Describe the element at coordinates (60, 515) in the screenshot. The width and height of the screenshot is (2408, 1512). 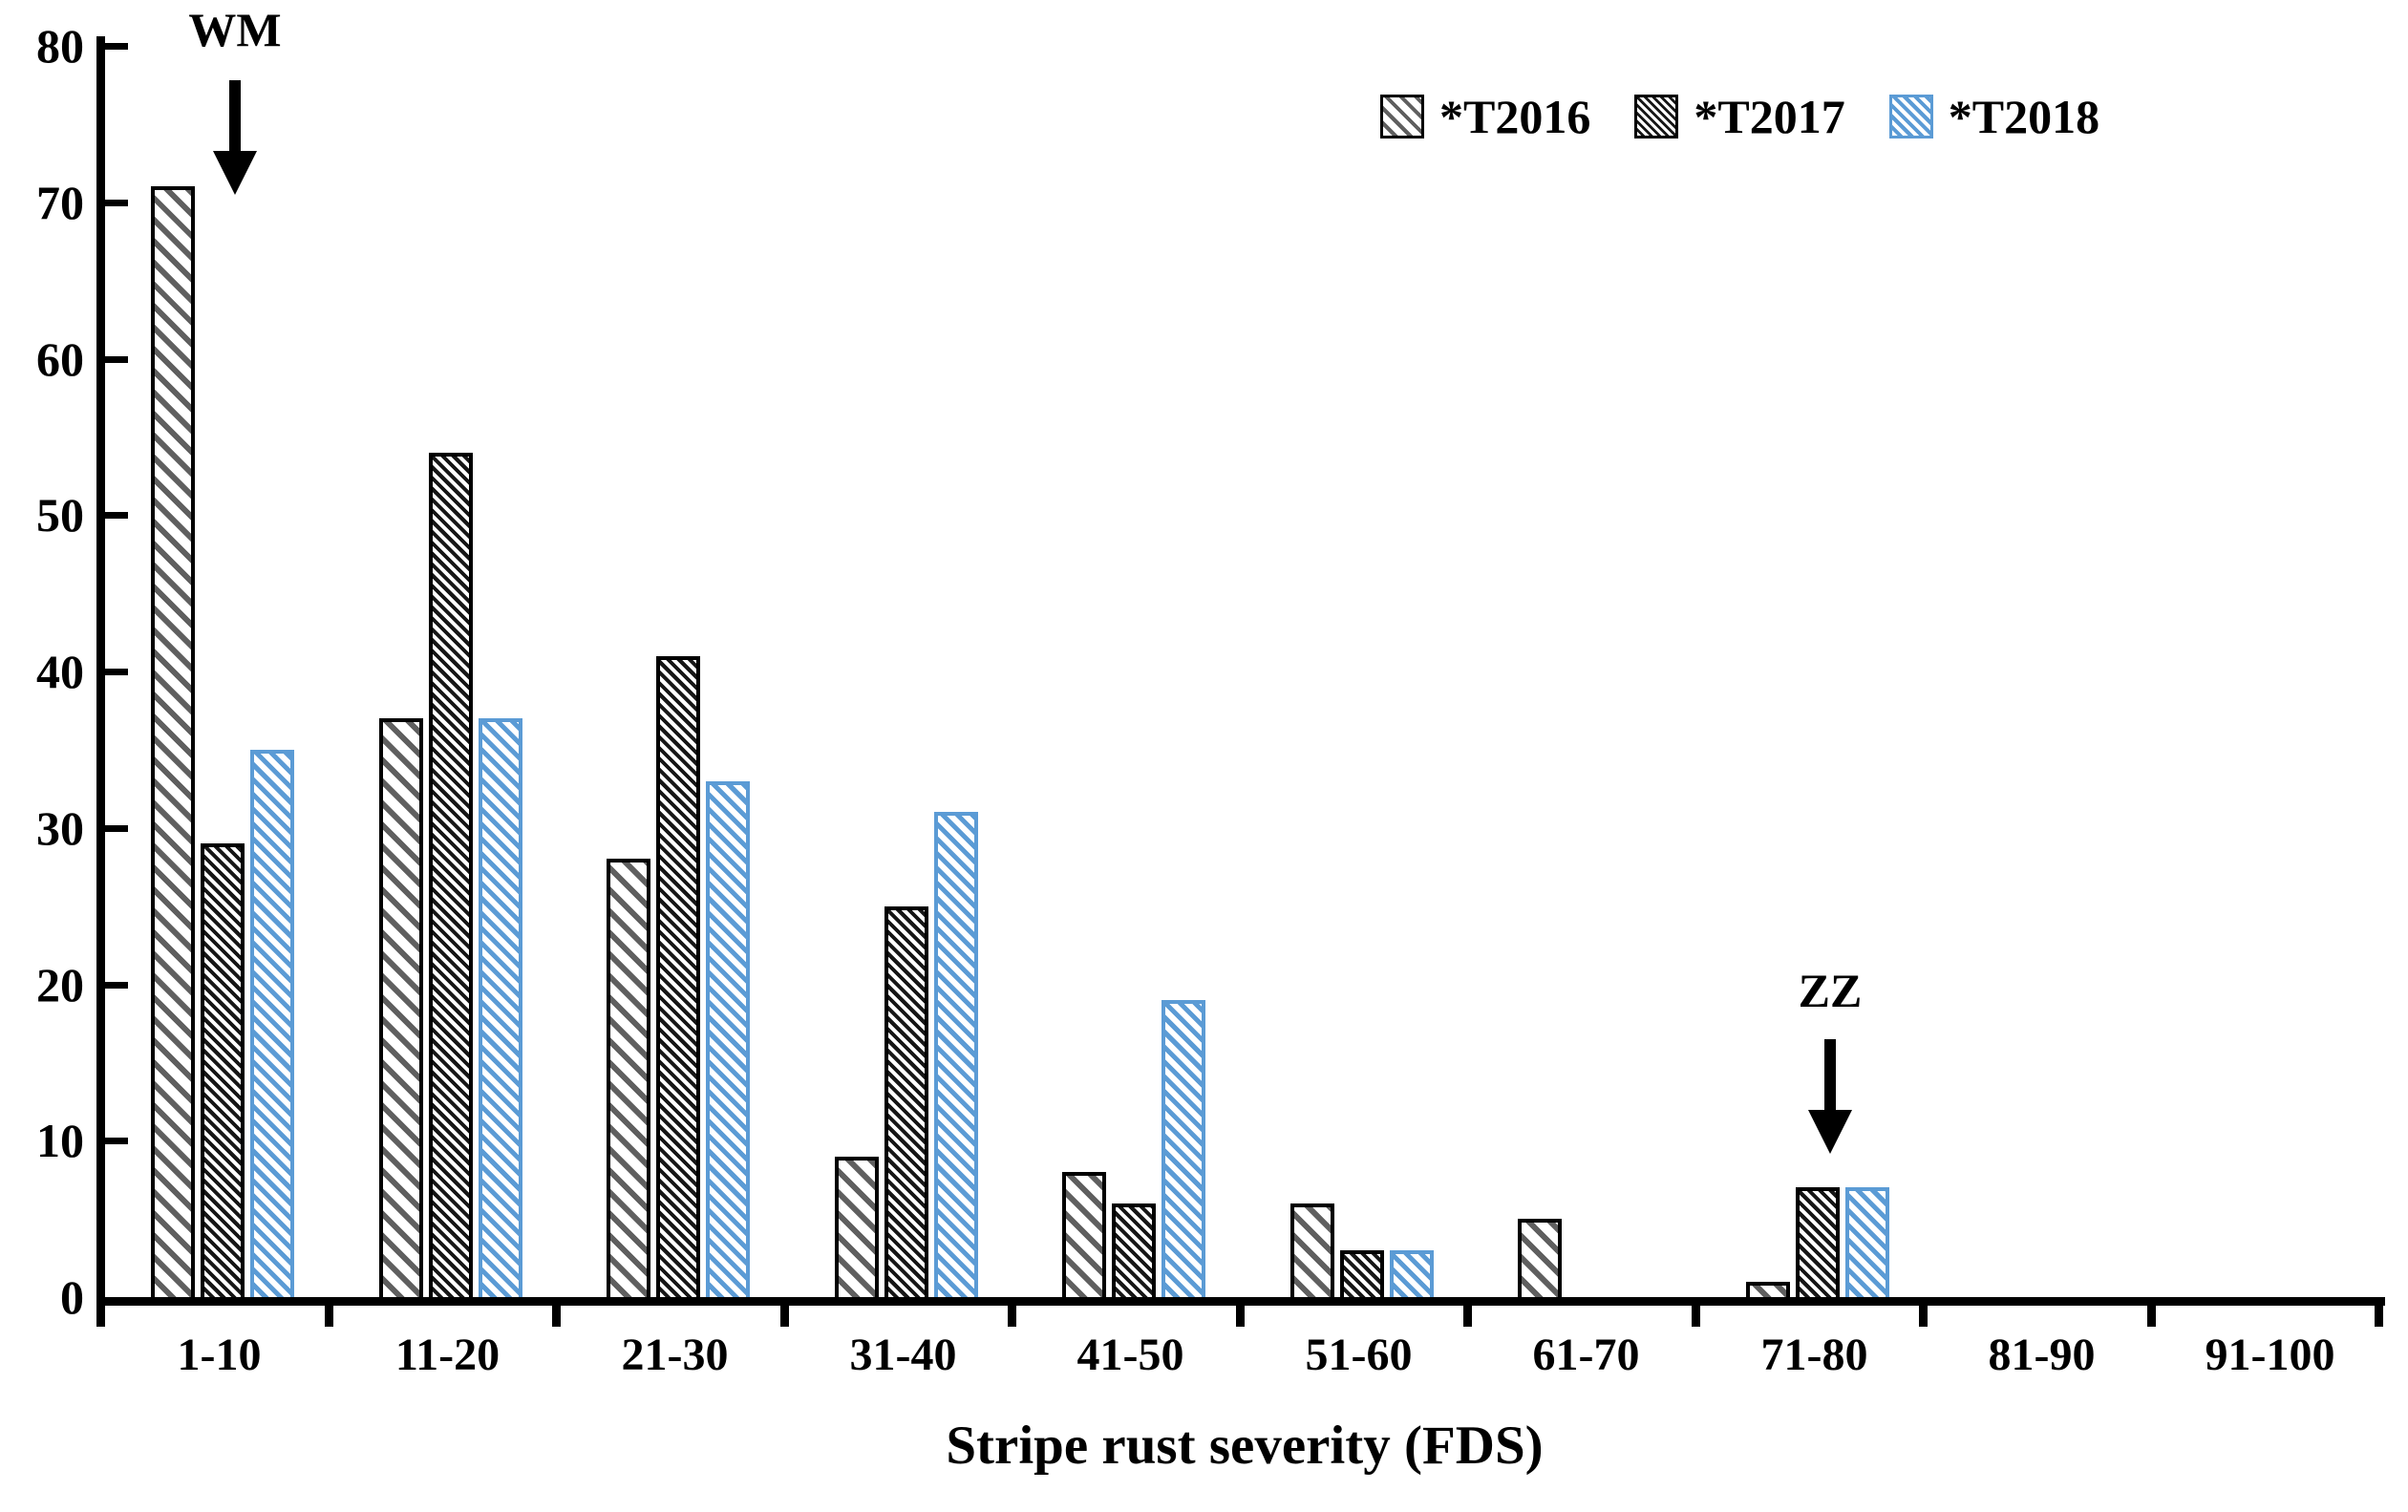
I see `y-axis-tick-label: 50` at that location.